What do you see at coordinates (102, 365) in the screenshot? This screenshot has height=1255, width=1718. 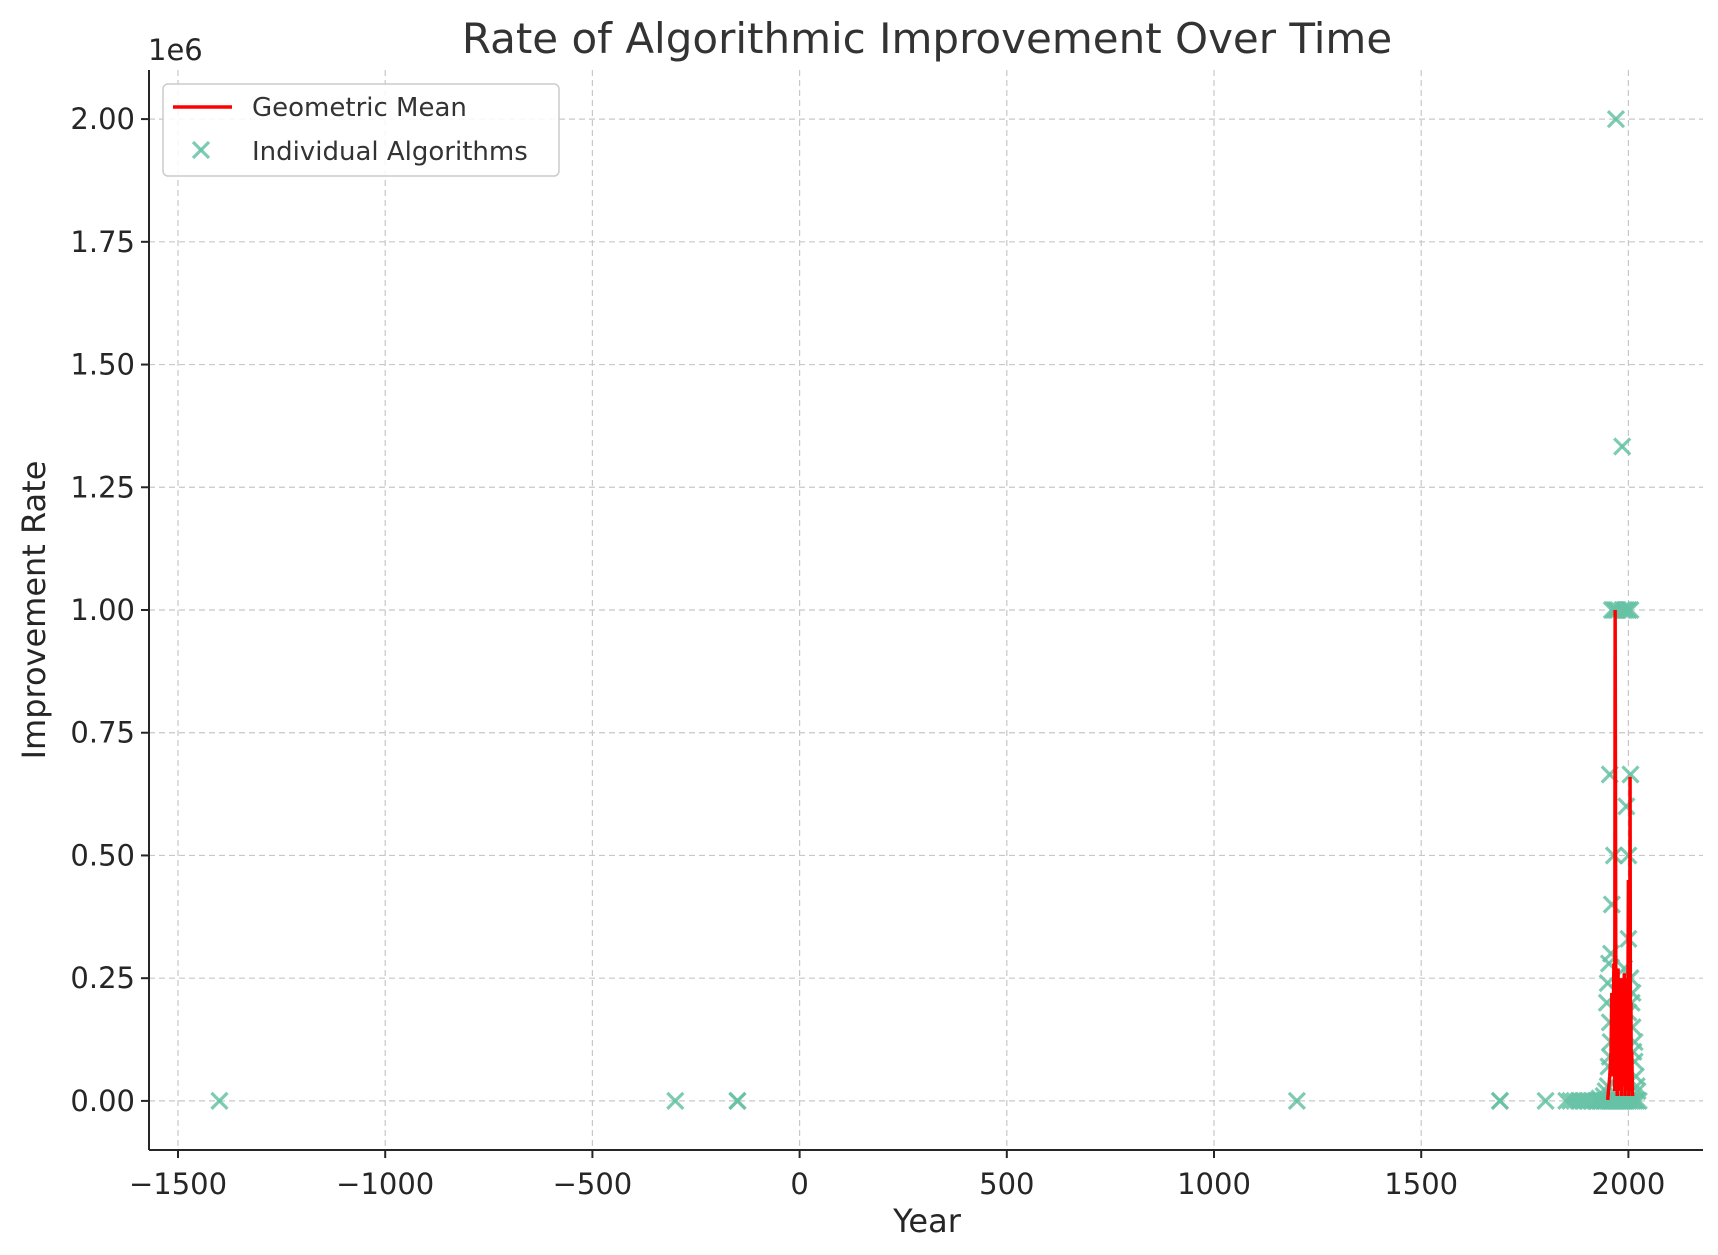 I see `y-tick-label: 1.50` at bounding box center [102, 365].